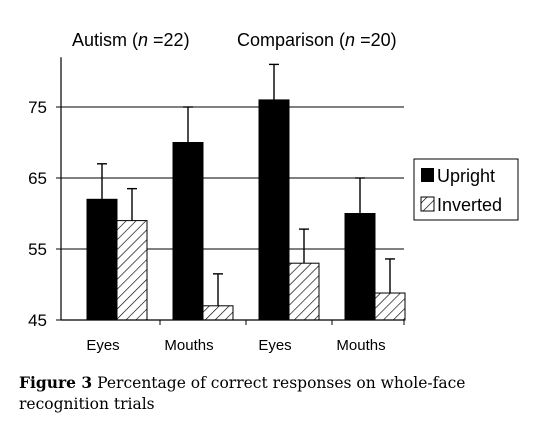 The height and width of the screenshot is (437, 536). Describe the element at coordinates (188, 345) in the screenshot. I see `x-category-label-1: Mouths` at that location.